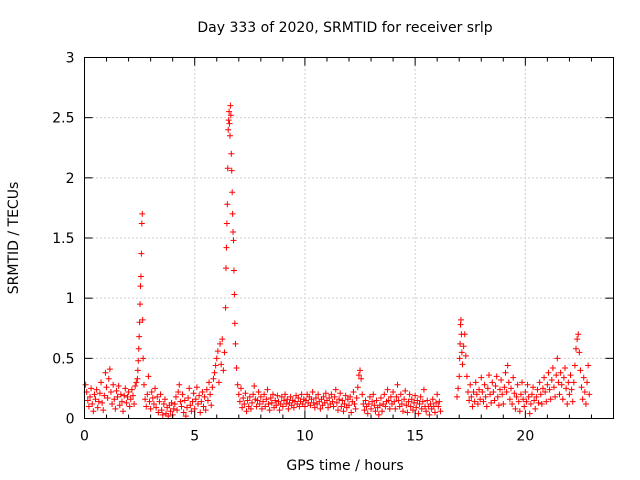 The image size is (640, 480). What do you see at coordinates (525, 437) in the screenshot?
I see `x-tick-label: 20` at bounding box center [525, 437].